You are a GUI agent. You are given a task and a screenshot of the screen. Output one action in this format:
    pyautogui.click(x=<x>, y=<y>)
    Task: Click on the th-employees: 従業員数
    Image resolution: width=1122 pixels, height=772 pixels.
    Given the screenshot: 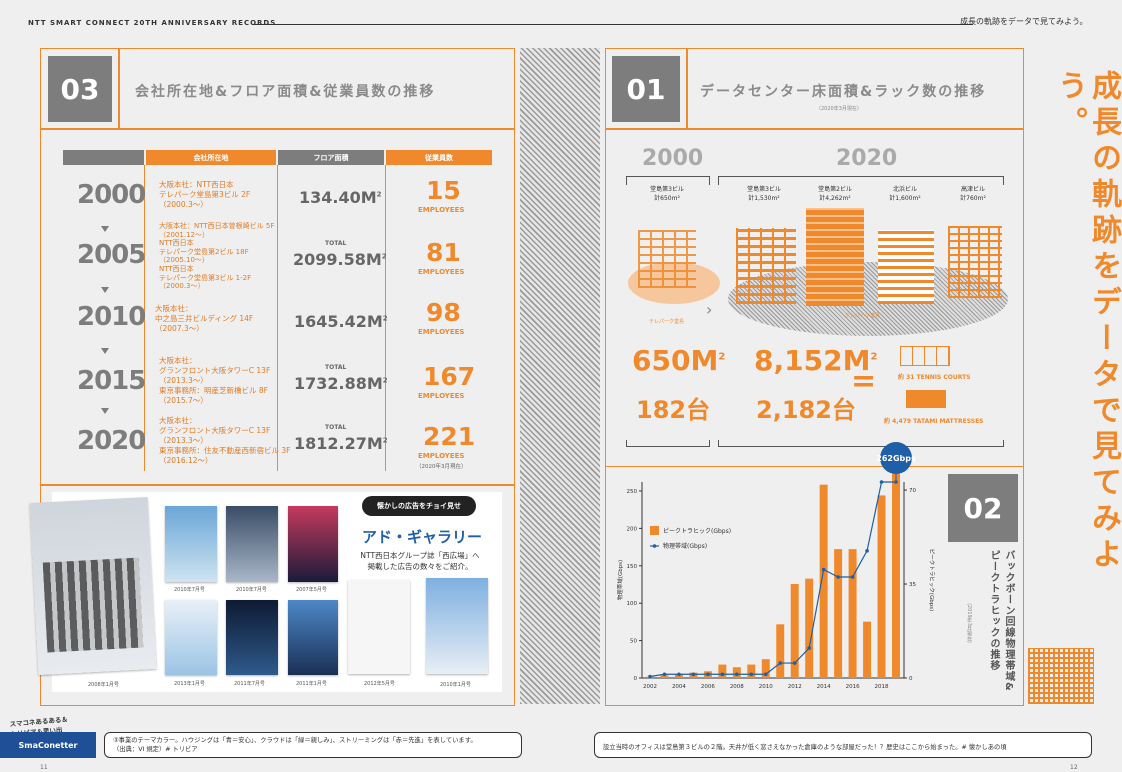 What is the action you would take?
    pyautogui.click(x=439, y=157)
    